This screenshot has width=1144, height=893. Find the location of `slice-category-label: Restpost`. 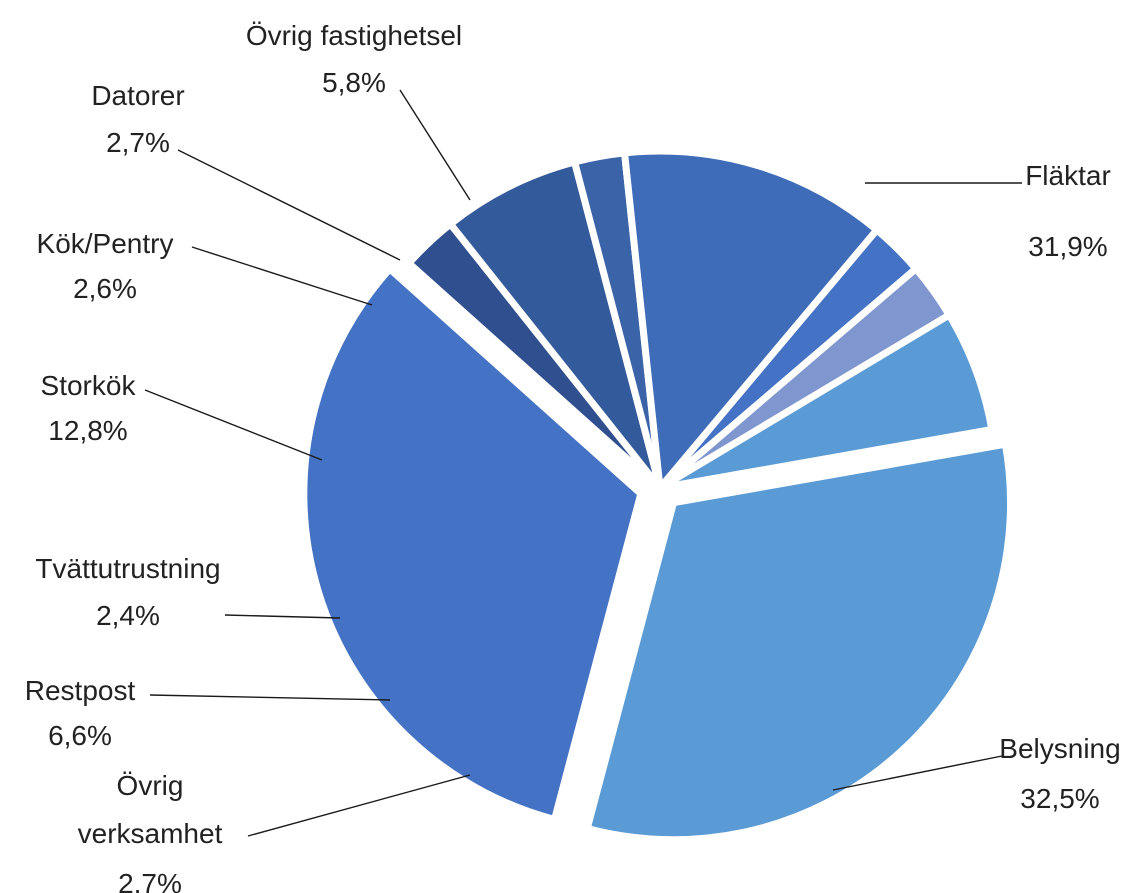

slice-category-label: Restpost is located at coordinates (80, 690).